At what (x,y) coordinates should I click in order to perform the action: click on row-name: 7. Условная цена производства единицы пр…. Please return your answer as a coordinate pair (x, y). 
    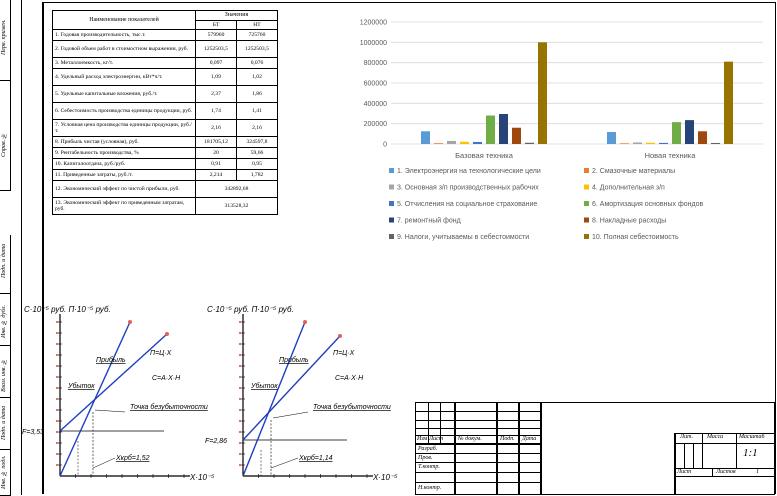
    Looking at the image, I should click on (124, 128).